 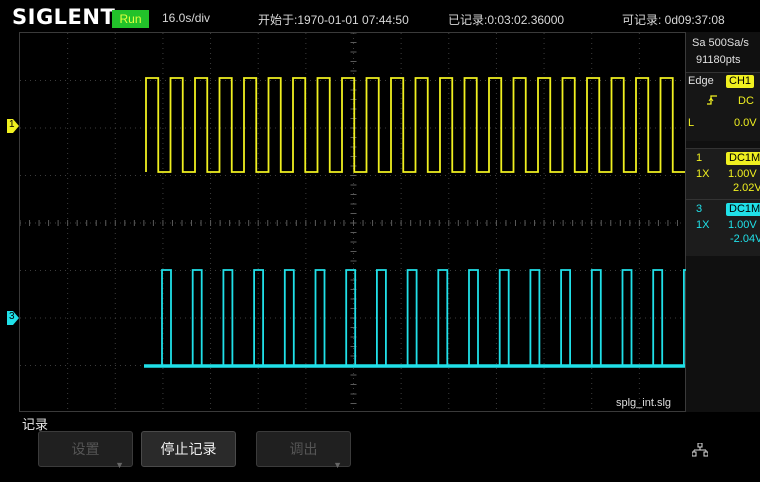 I want to click on settings-softkey-label: 设置, so click(x=85, y=449).